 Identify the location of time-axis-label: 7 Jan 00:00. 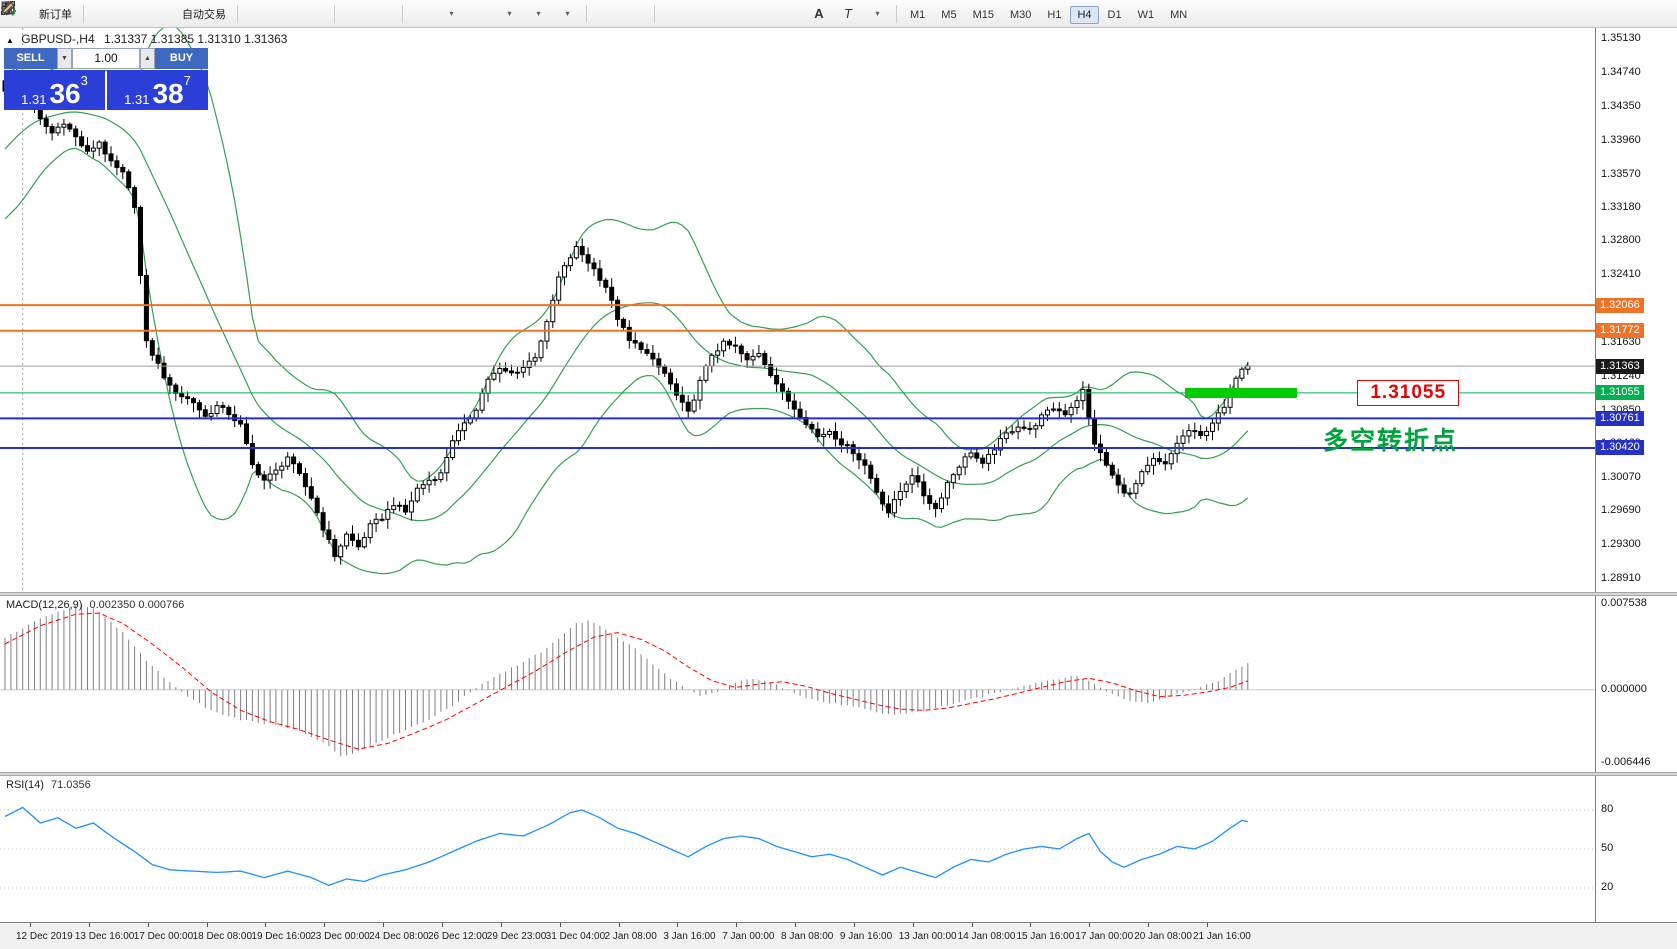
(748, 936).